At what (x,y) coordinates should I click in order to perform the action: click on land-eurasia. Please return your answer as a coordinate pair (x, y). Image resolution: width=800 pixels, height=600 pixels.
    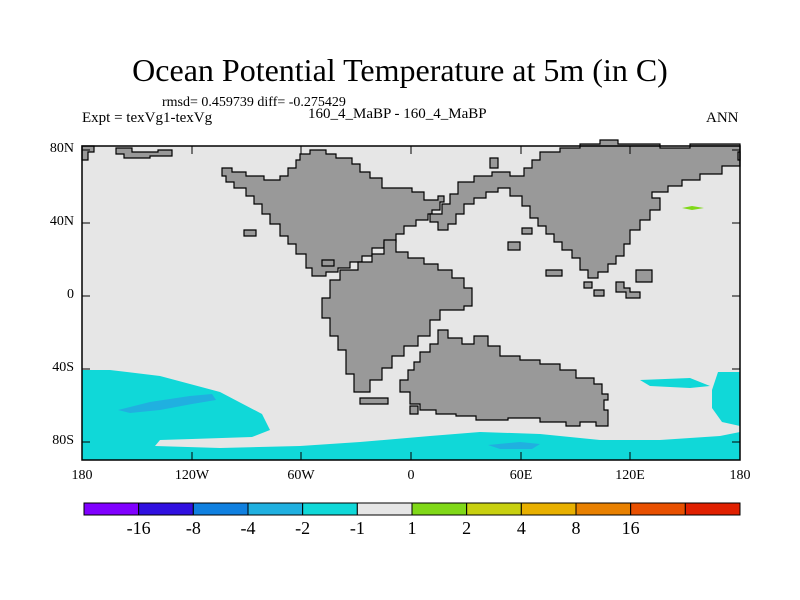
    Looking at the image, I should click on (585, 209).